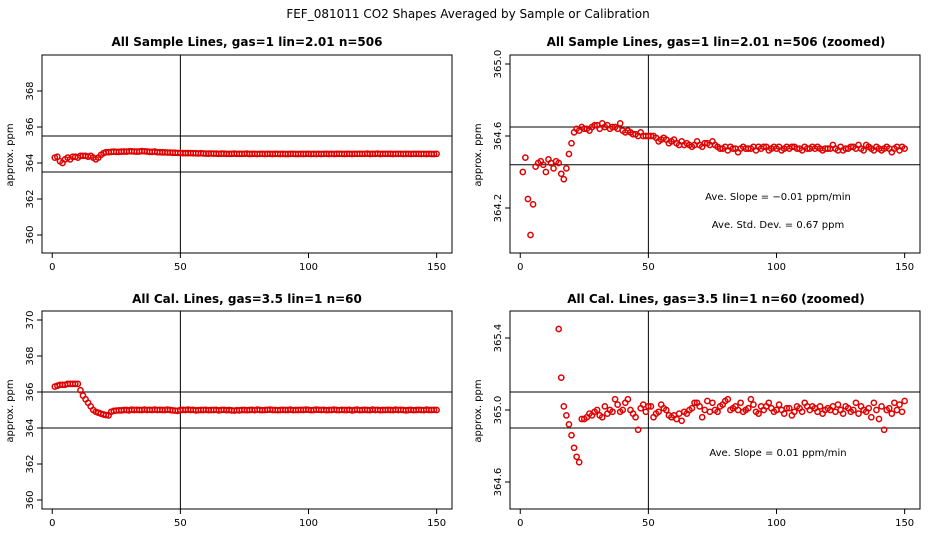  Describe the element at coordinates (10, 410) in the screenshot. I see `y-axis-label: approx. ppm` at that location.